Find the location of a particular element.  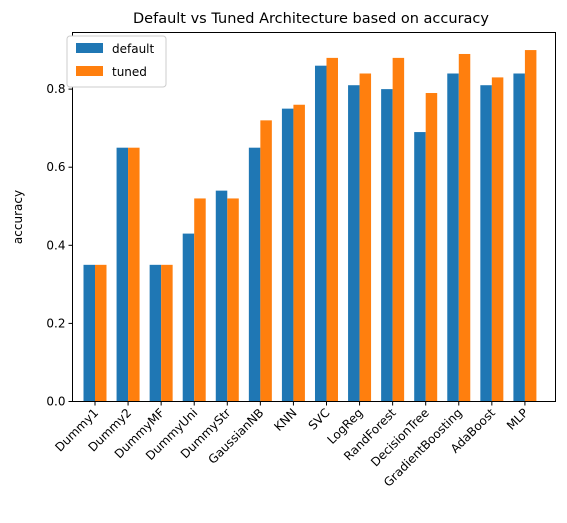

bar-default-KNN is located at coordinates (287, 255).